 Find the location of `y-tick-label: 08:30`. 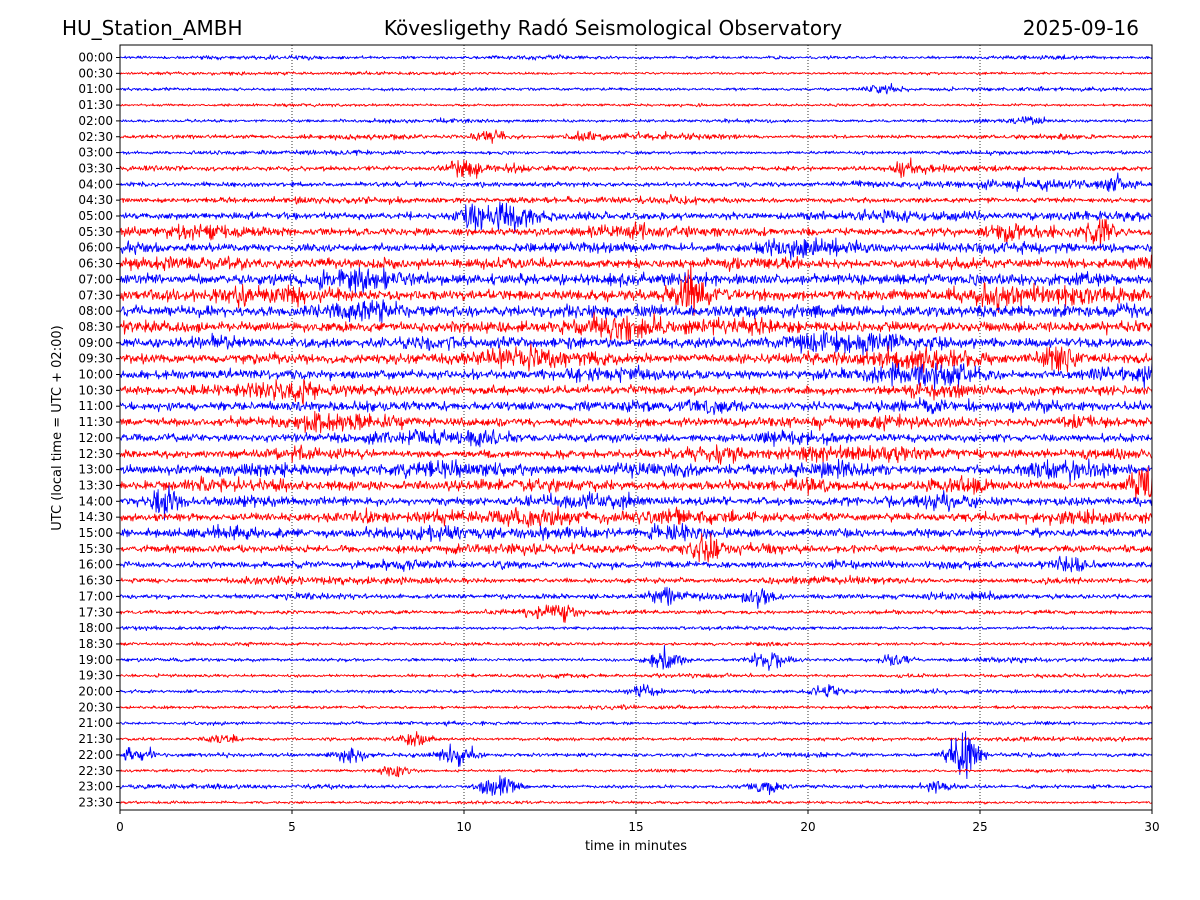

y-tick-label: 08:30 is located at coordinates (95, 327).